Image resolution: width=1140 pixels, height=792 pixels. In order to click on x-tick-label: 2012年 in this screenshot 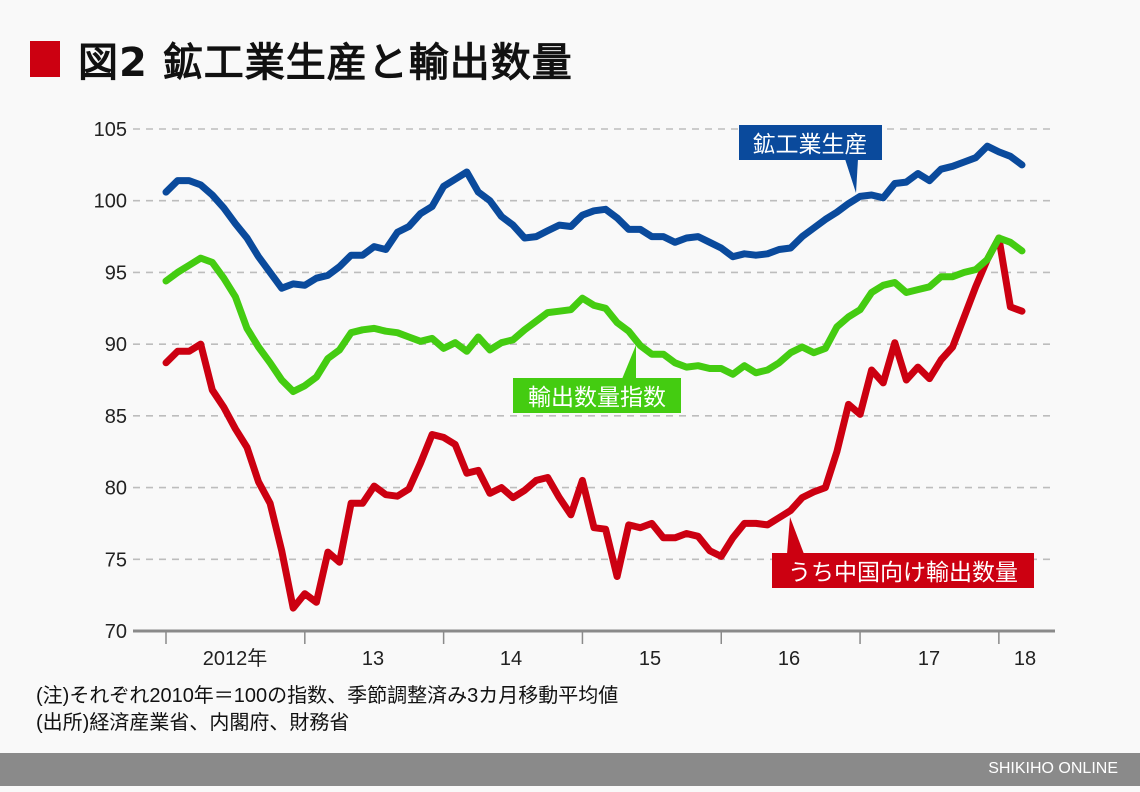, I will do `click(235, 658)`.